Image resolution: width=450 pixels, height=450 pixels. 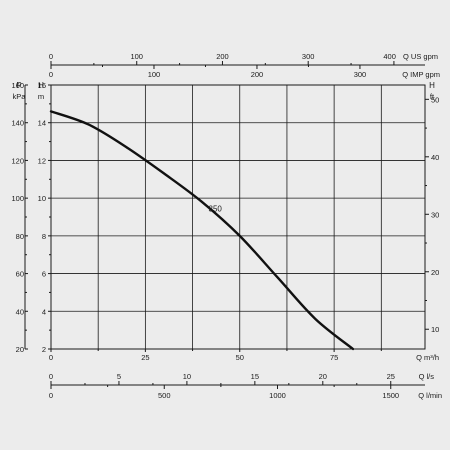 What do you see at coordinates (430, 395) in the screenshot?
I see `lmin-axis-label: Q l/min` at bounding box center [430, 395].